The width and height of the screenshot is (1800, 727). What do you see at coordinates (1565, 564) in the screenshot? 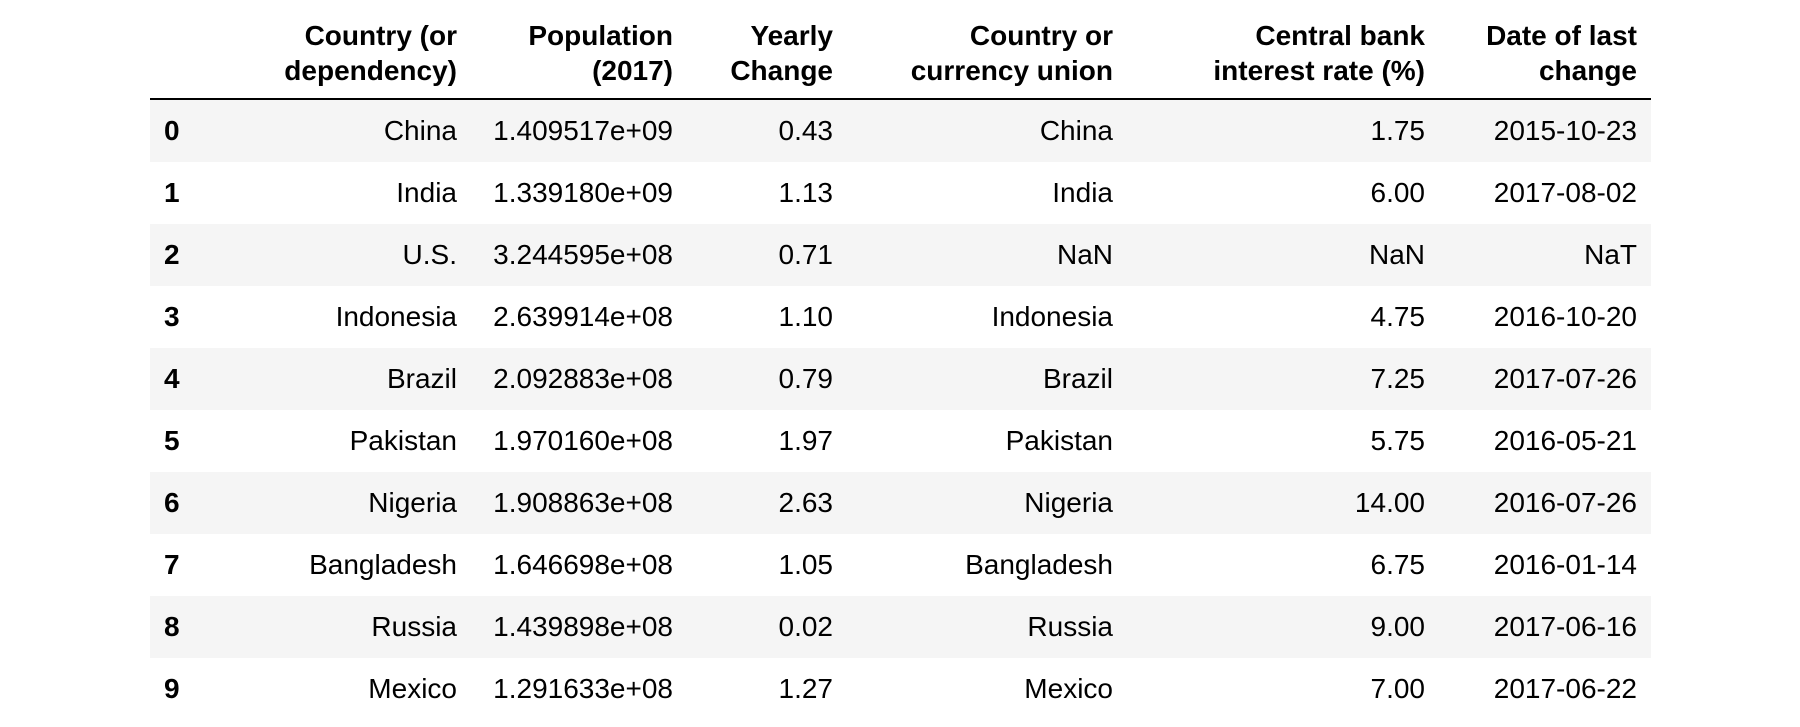
I see `cell-date-of-change: 2016-01-14` at bounding box center [1565, 564].